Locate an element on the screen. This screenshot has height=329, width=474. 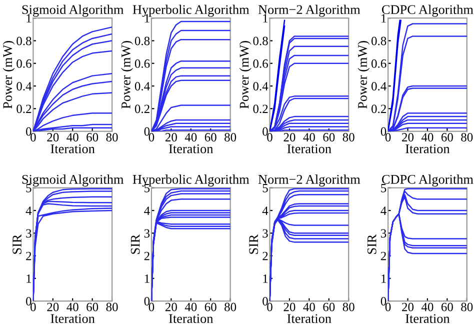
chart-title: Sigmoid Algorithm is located at coordinates (73, 180).